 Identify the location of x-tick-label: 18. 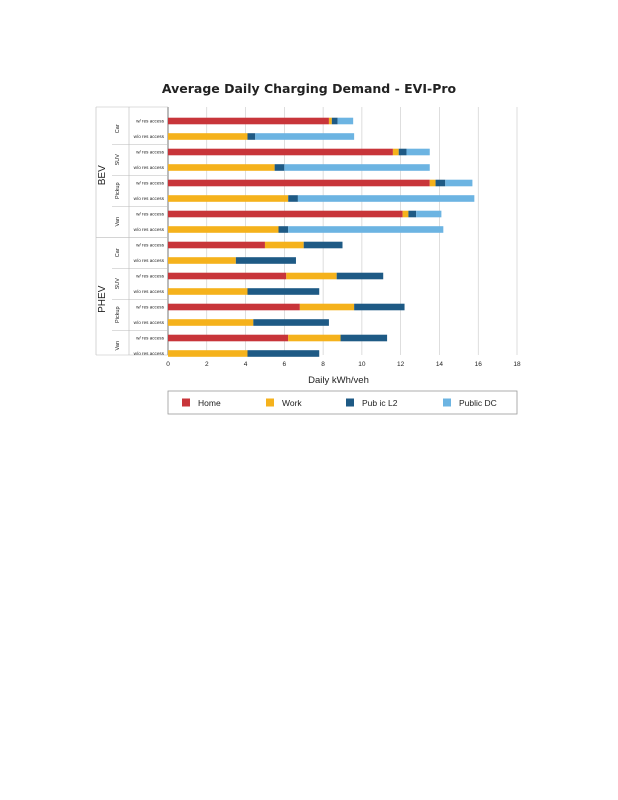
(517, 364).